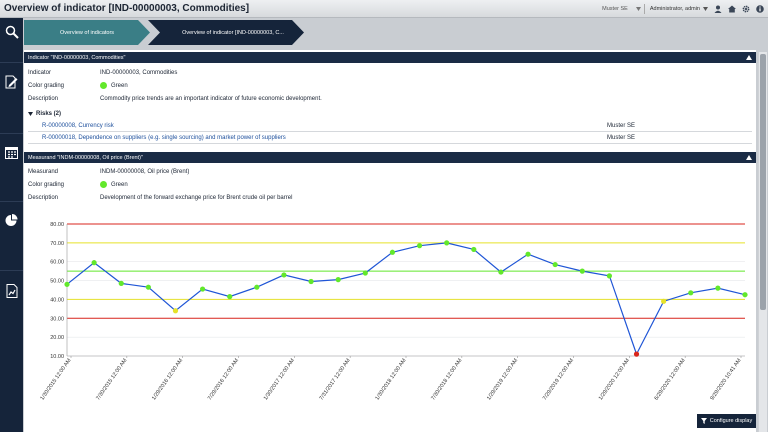  Describe the element at coordinates (49, 114) in the screenshot. I see `risks-title: Risks (2)` at that location.